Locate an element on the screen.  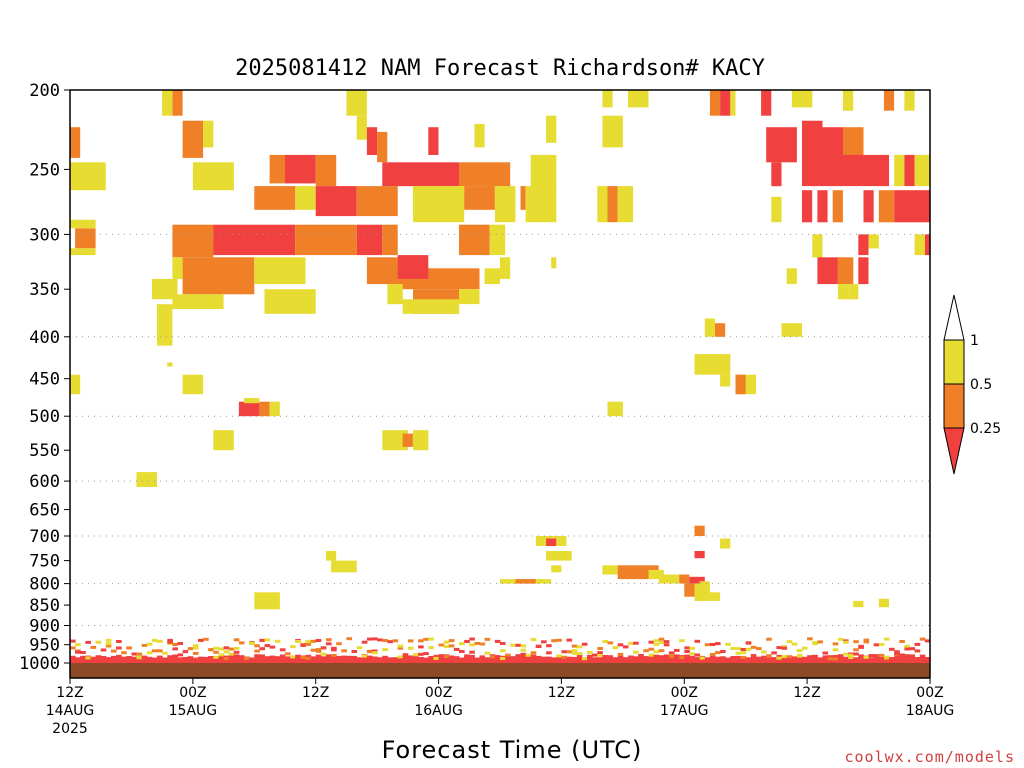
colorbar-bin is located at coordinates (954, 362).